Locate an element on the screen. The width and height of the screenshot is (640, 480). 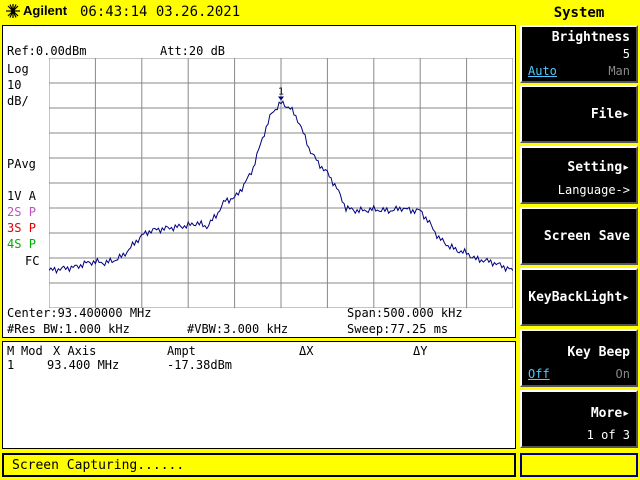
file-softkey: File▸ is located at coordinates (579, 114).